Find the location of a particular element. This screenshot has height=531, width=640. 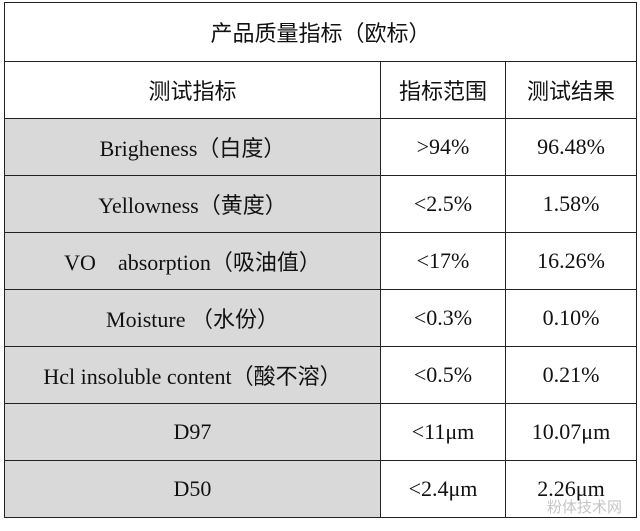

range-cell: >94% is located at coordinates (443, 147).